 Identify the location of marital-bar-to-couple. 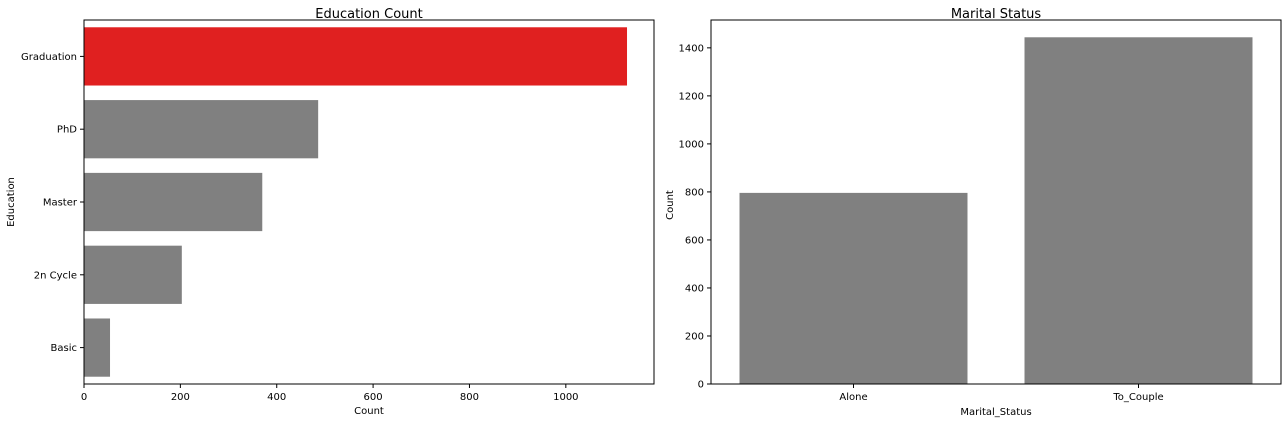
(1138, 210).